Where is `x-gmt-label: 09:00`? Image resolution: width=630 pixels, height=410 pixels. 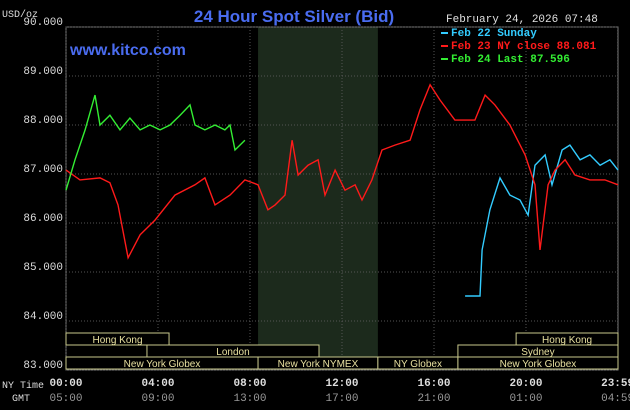
x-gmt-label: 09:00 is located at coordinates (157, 399).